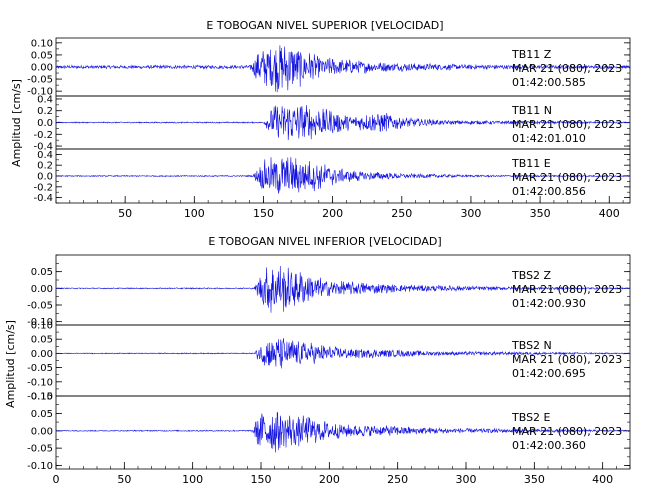 The width and height of the screenshot is (650, 500). I want to click on record-time: 01:42:00.856, so click(549, 191).